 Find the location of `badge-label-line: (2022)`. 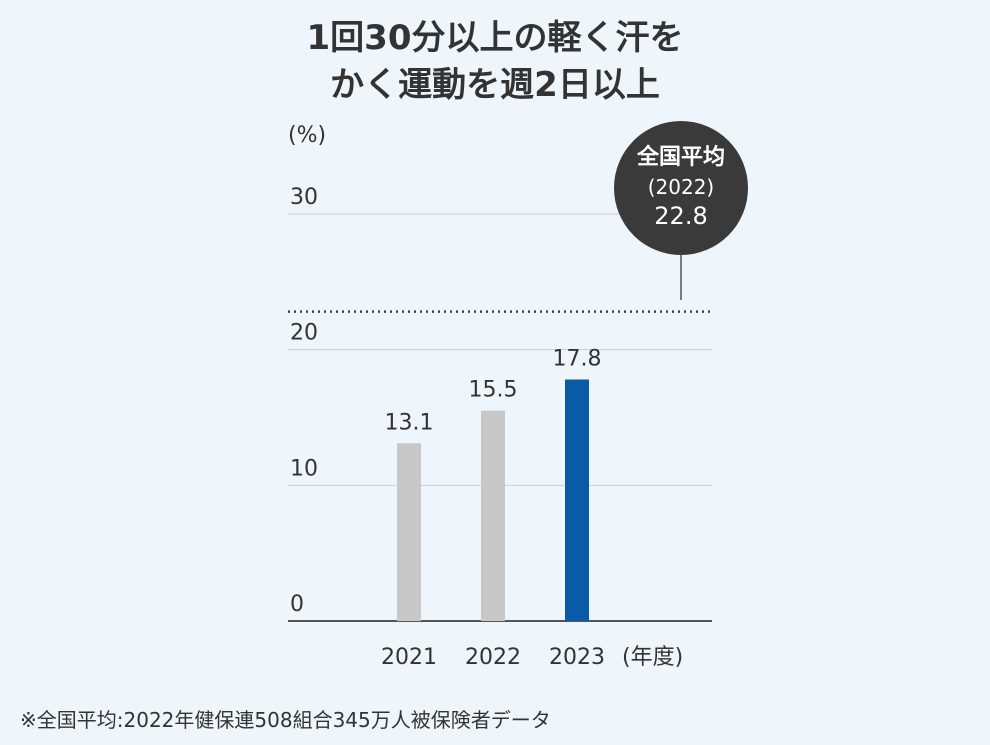

badge-label-line: (2022) is located at coordinates (681, 187).